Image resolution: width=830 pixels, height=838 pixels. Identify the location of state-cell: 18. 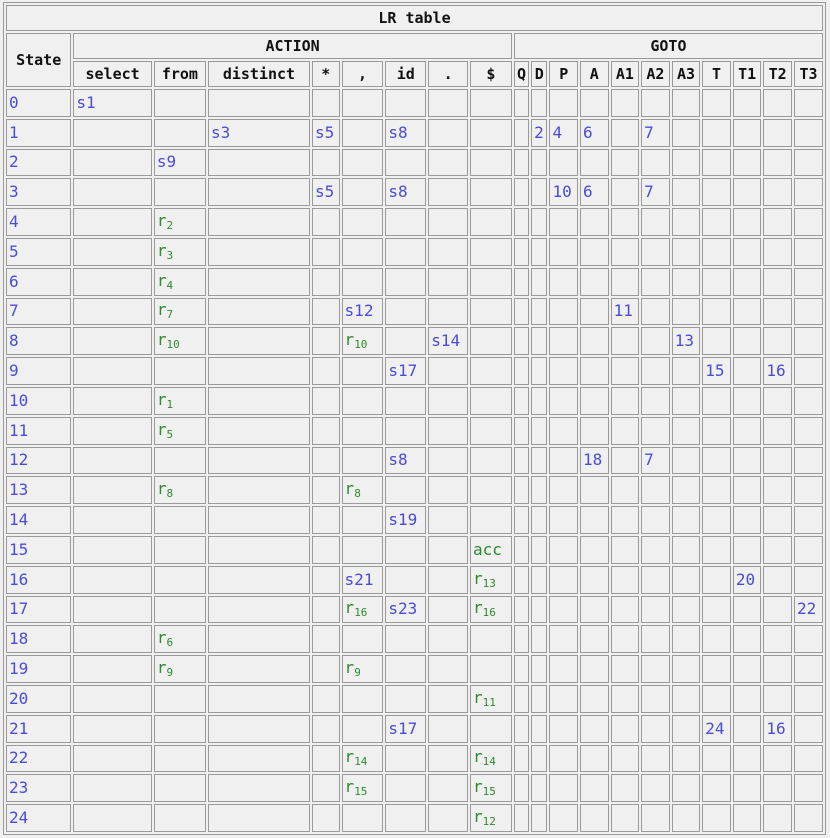
(39, 639).